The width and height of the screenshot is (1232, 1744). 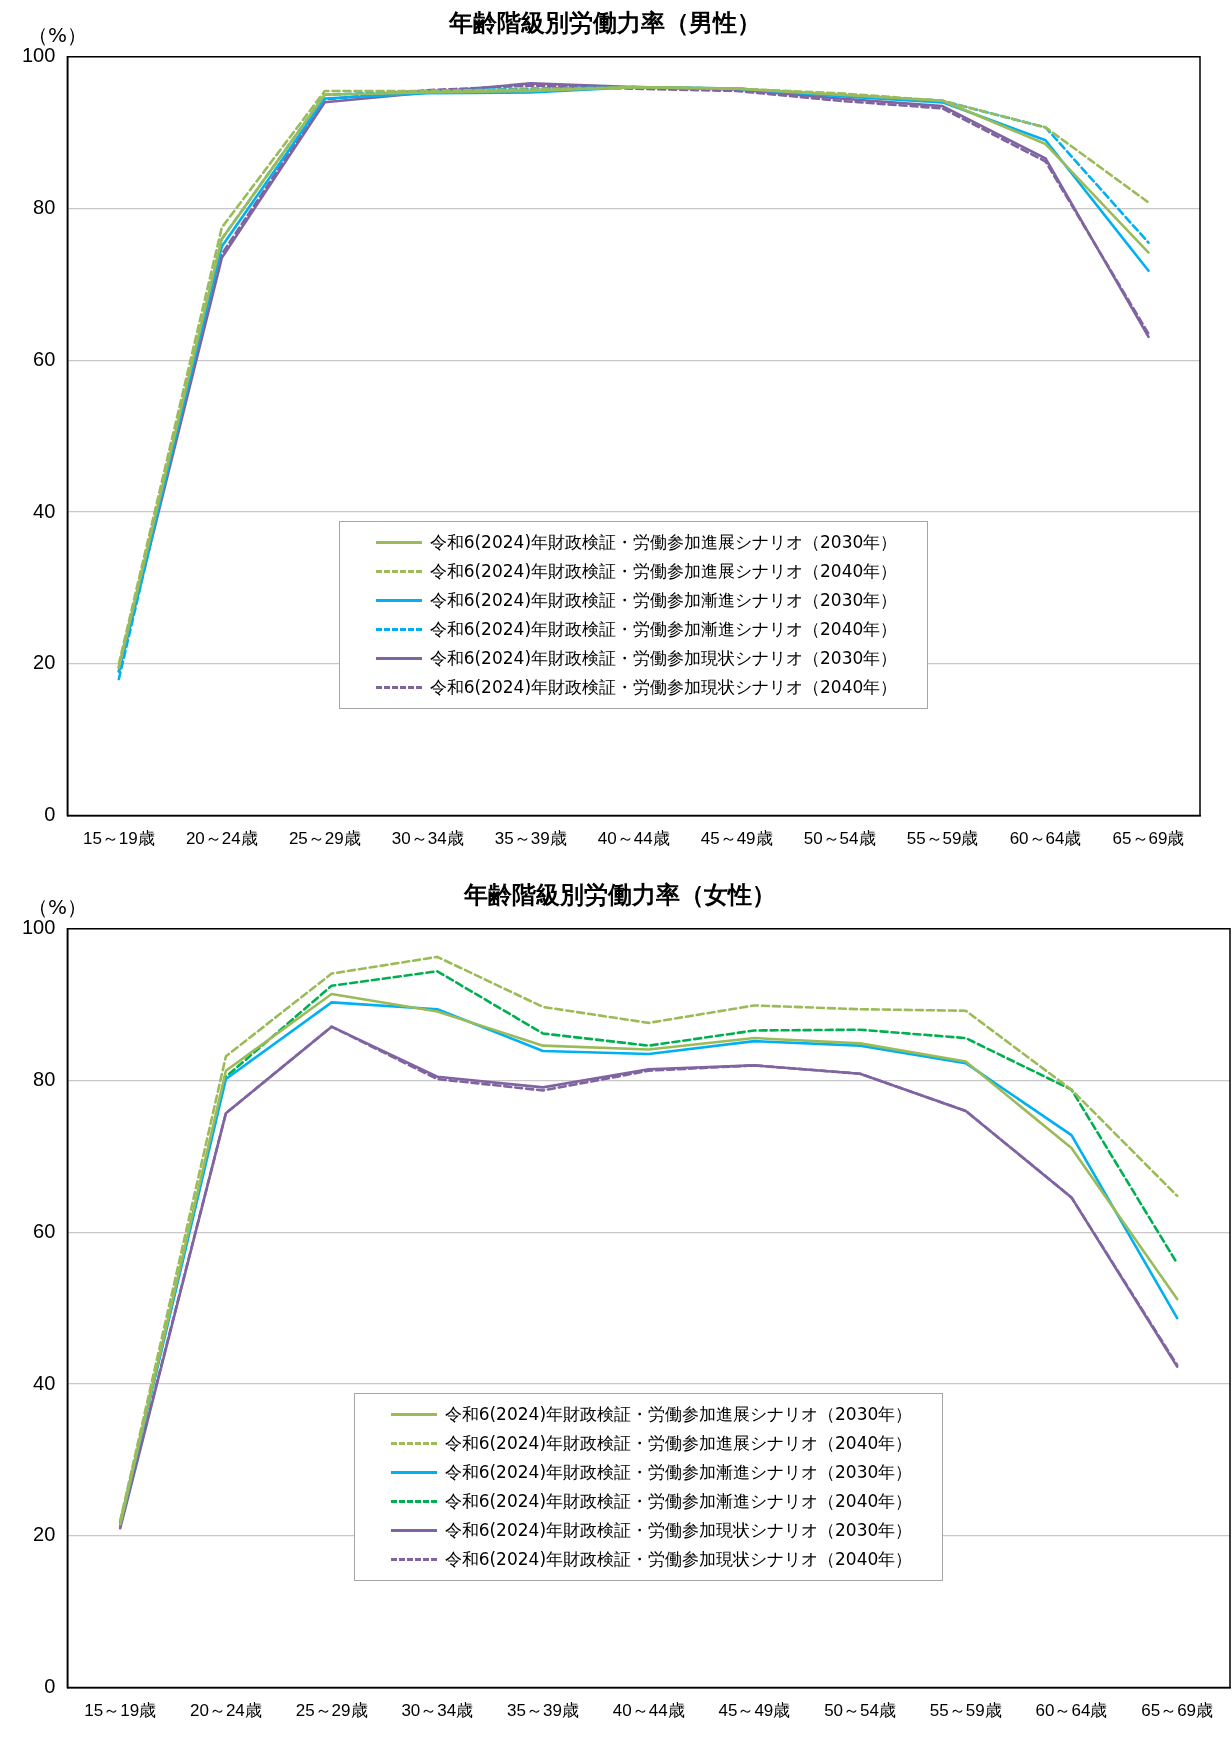 What do you see at coordinates (604, 22) in the screenshot?
I see `chart-title: 年齢階級別労働力率（男性）` at bounding box center [604, 22].